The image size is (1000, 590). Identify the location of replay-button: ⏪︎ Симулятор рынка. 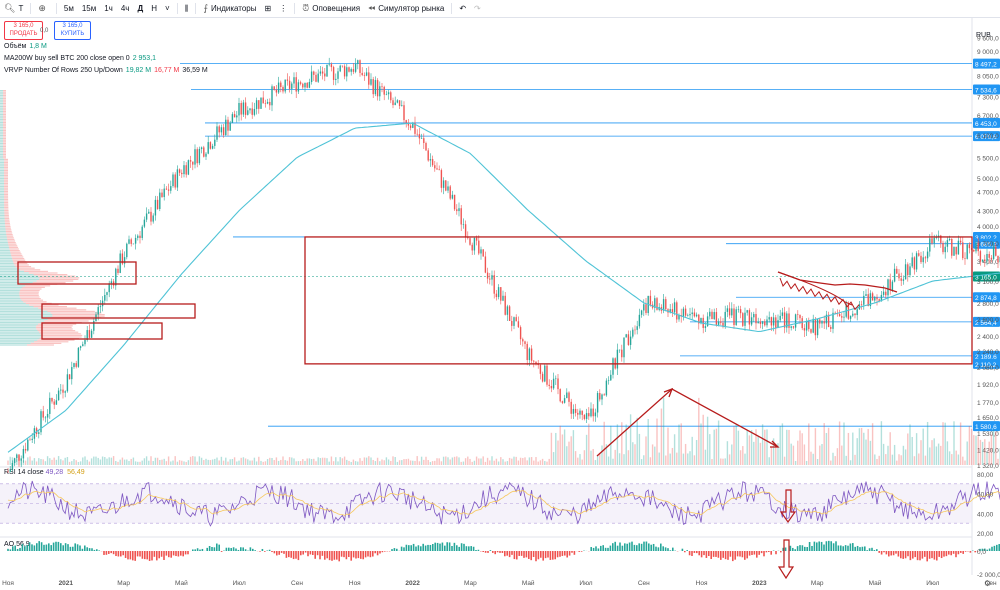
(406, 8).